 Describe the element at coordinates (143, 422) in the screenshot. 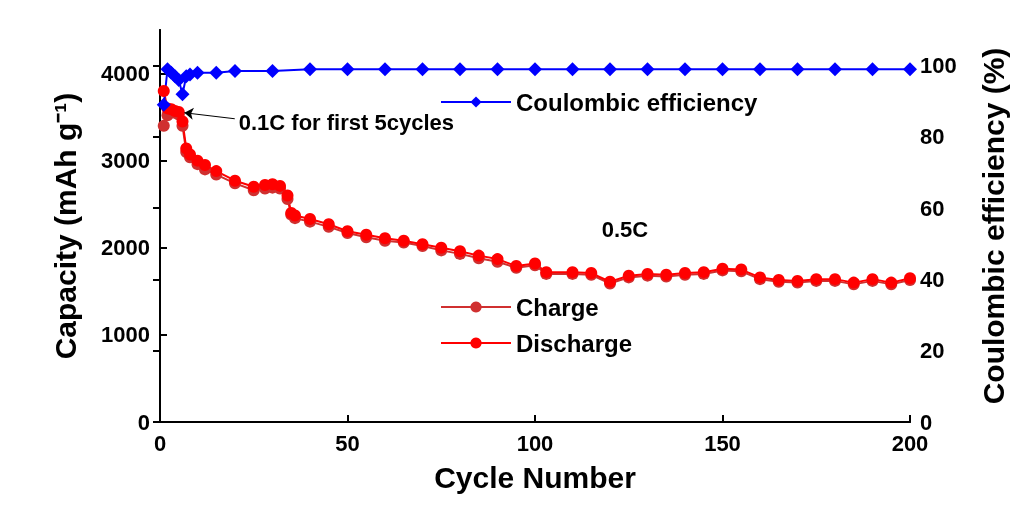

I see `y-tick-label: 0` at that location.